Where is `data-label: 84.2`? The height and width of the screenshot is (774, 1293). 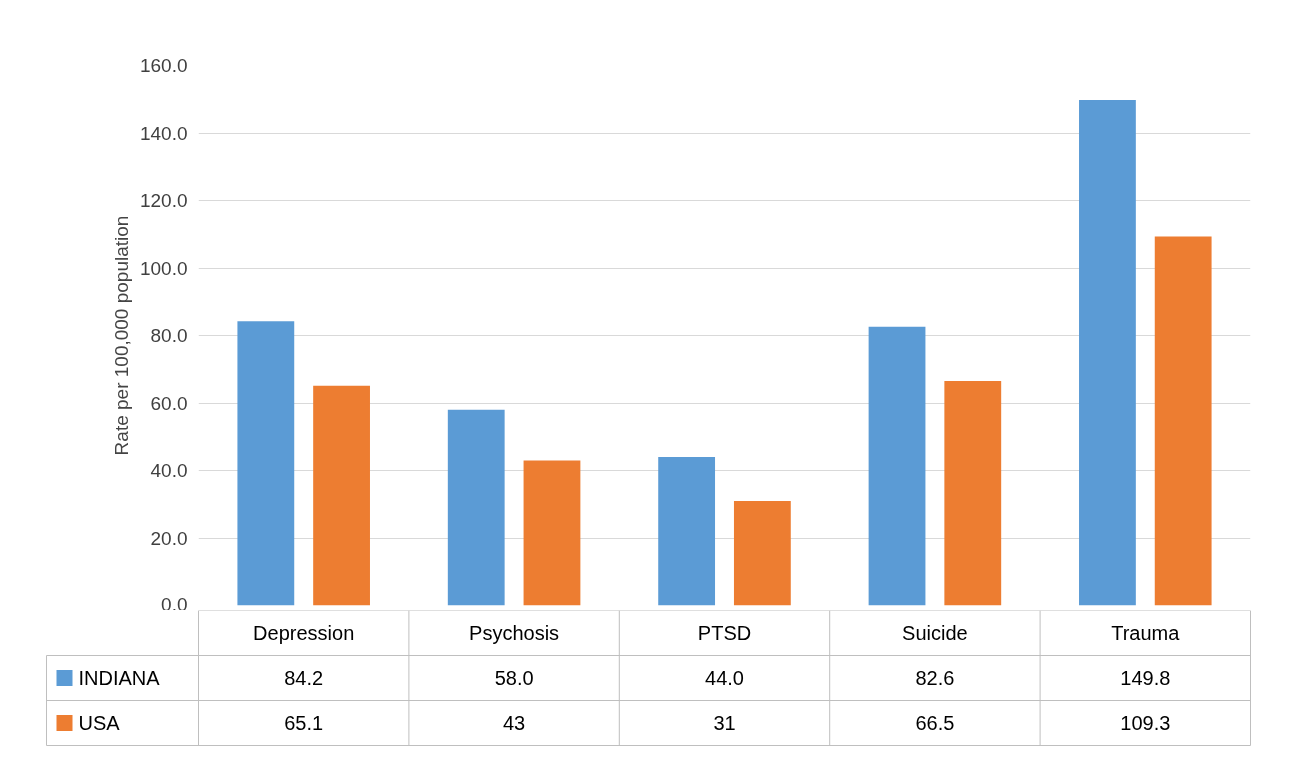
data-label: 84.2 is located at coordinates (304, 678).